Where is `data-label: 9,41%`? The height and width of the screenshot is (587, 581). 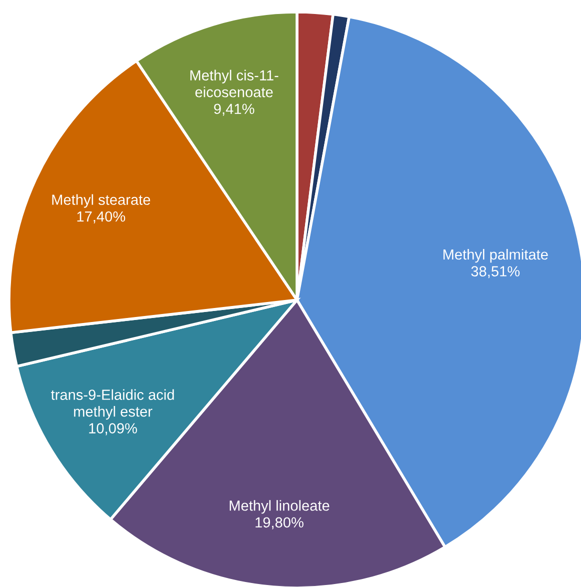
data-label: 9,41% is located at coordinates (234, 110).